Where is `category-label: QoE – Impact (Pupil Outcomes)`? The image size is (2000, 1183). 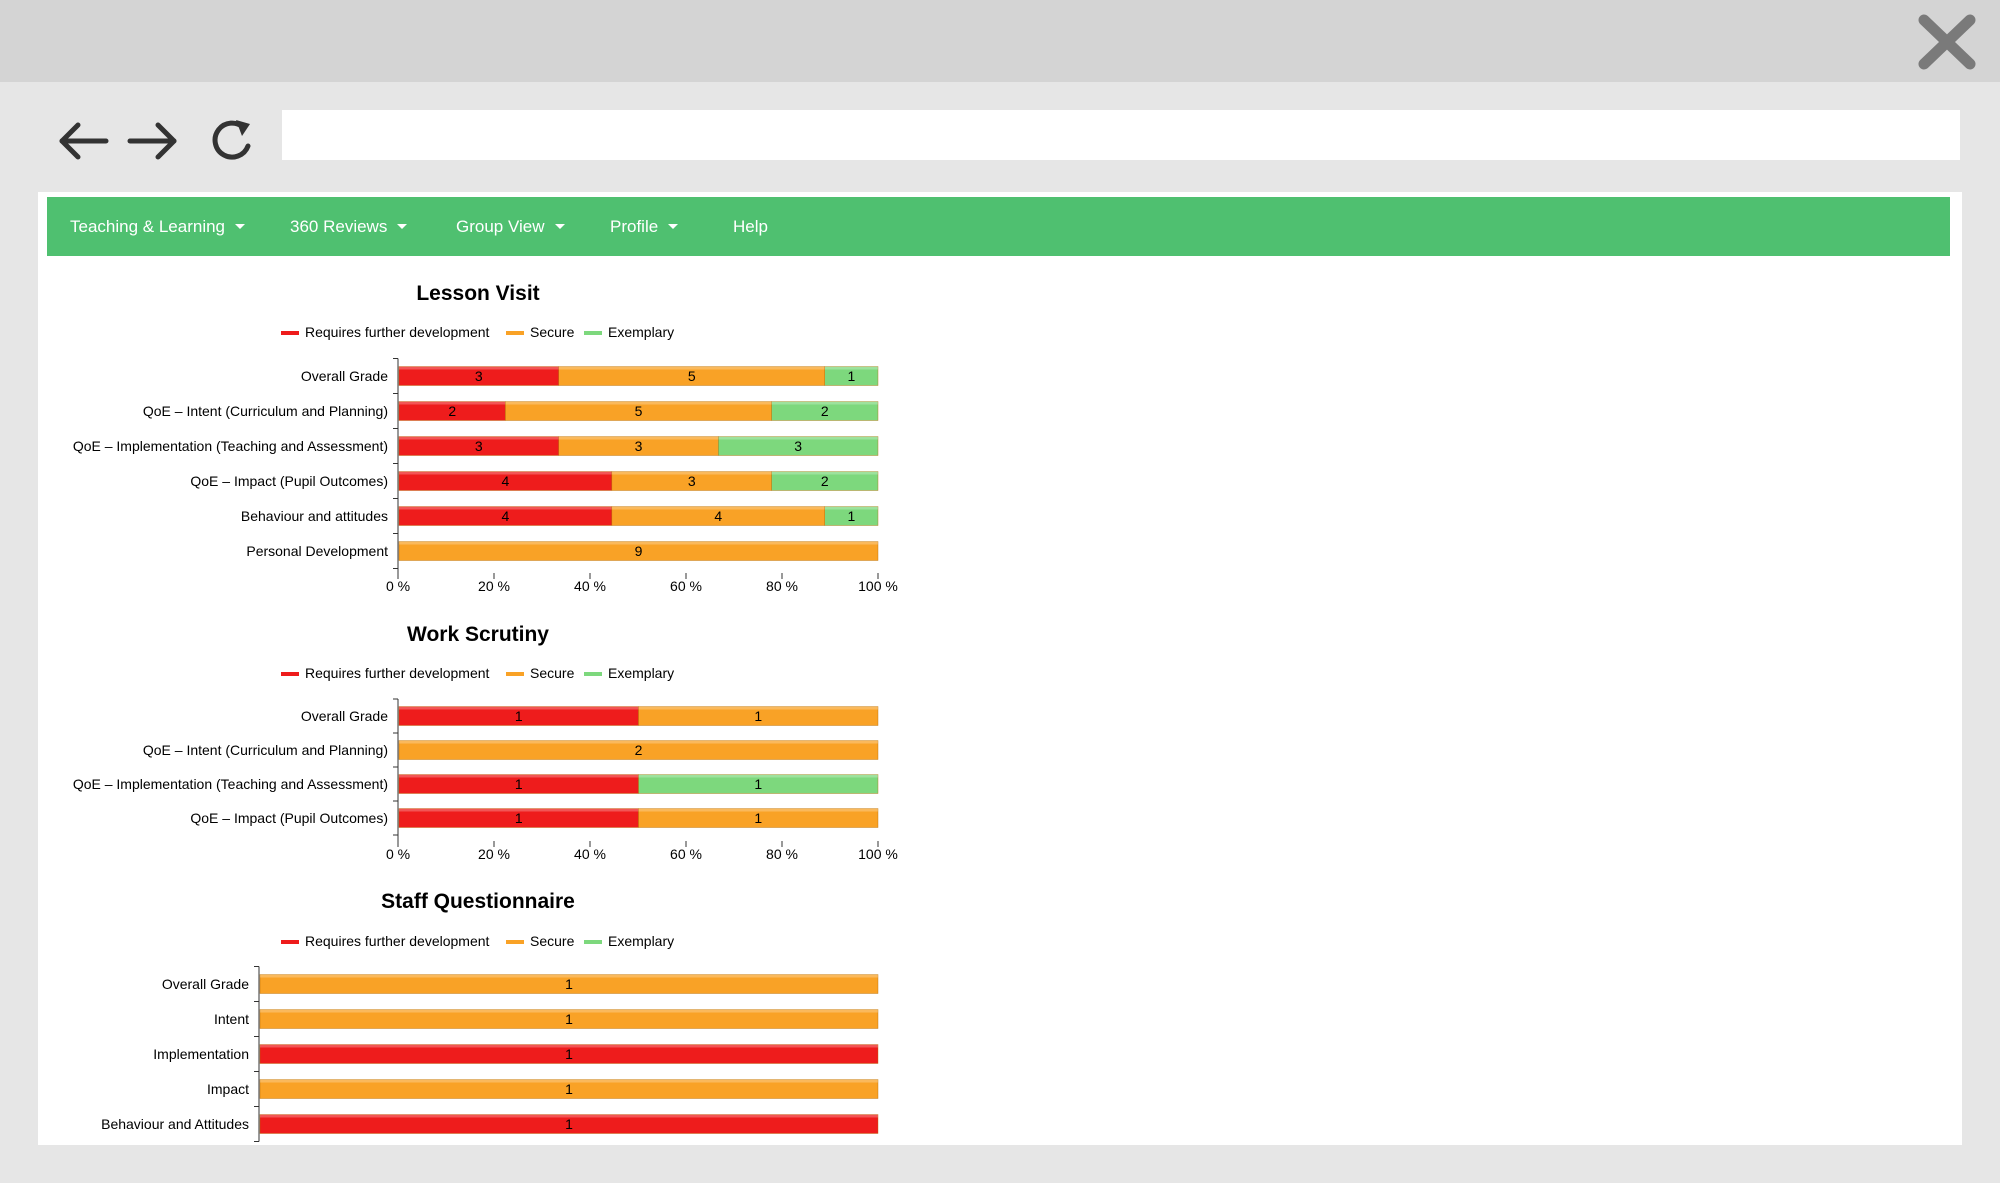 category-label: QoE – Impact (Pupil Outcomes) is located at coordinates (289, 818).